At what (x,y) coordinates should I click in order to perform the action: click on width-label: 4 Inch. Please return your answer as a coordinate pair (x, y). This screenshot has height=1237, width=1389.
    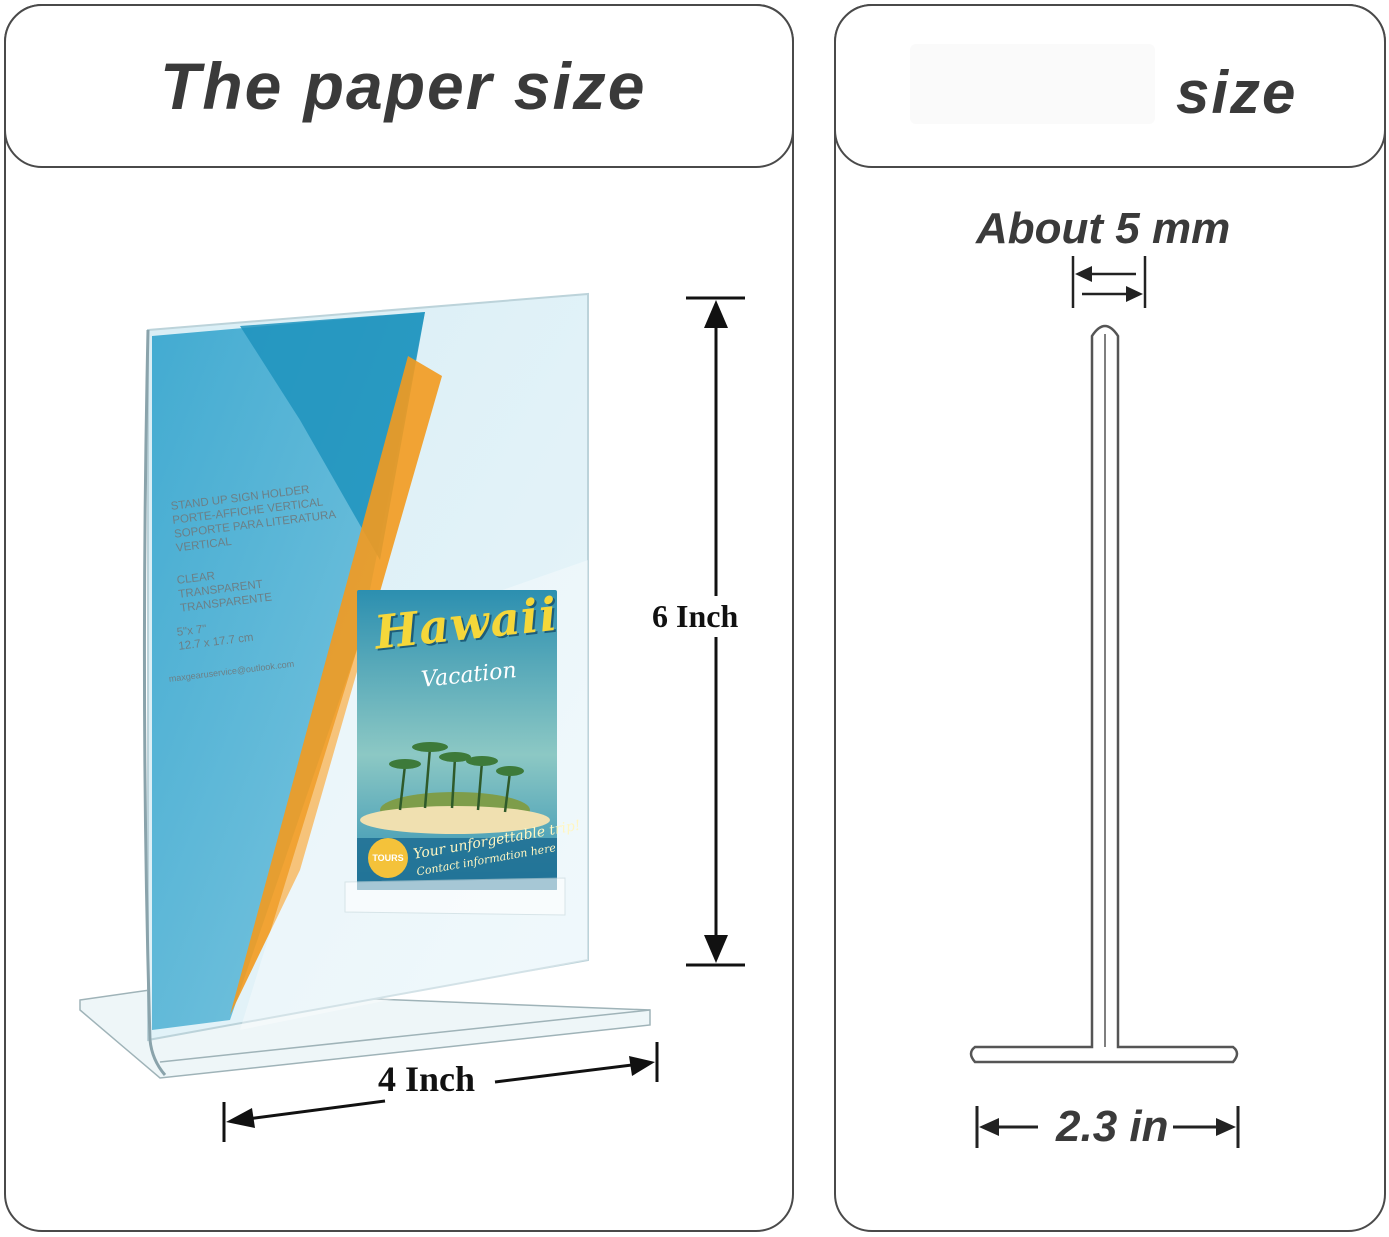
    Looking at the image, I should click on (427, 1079).